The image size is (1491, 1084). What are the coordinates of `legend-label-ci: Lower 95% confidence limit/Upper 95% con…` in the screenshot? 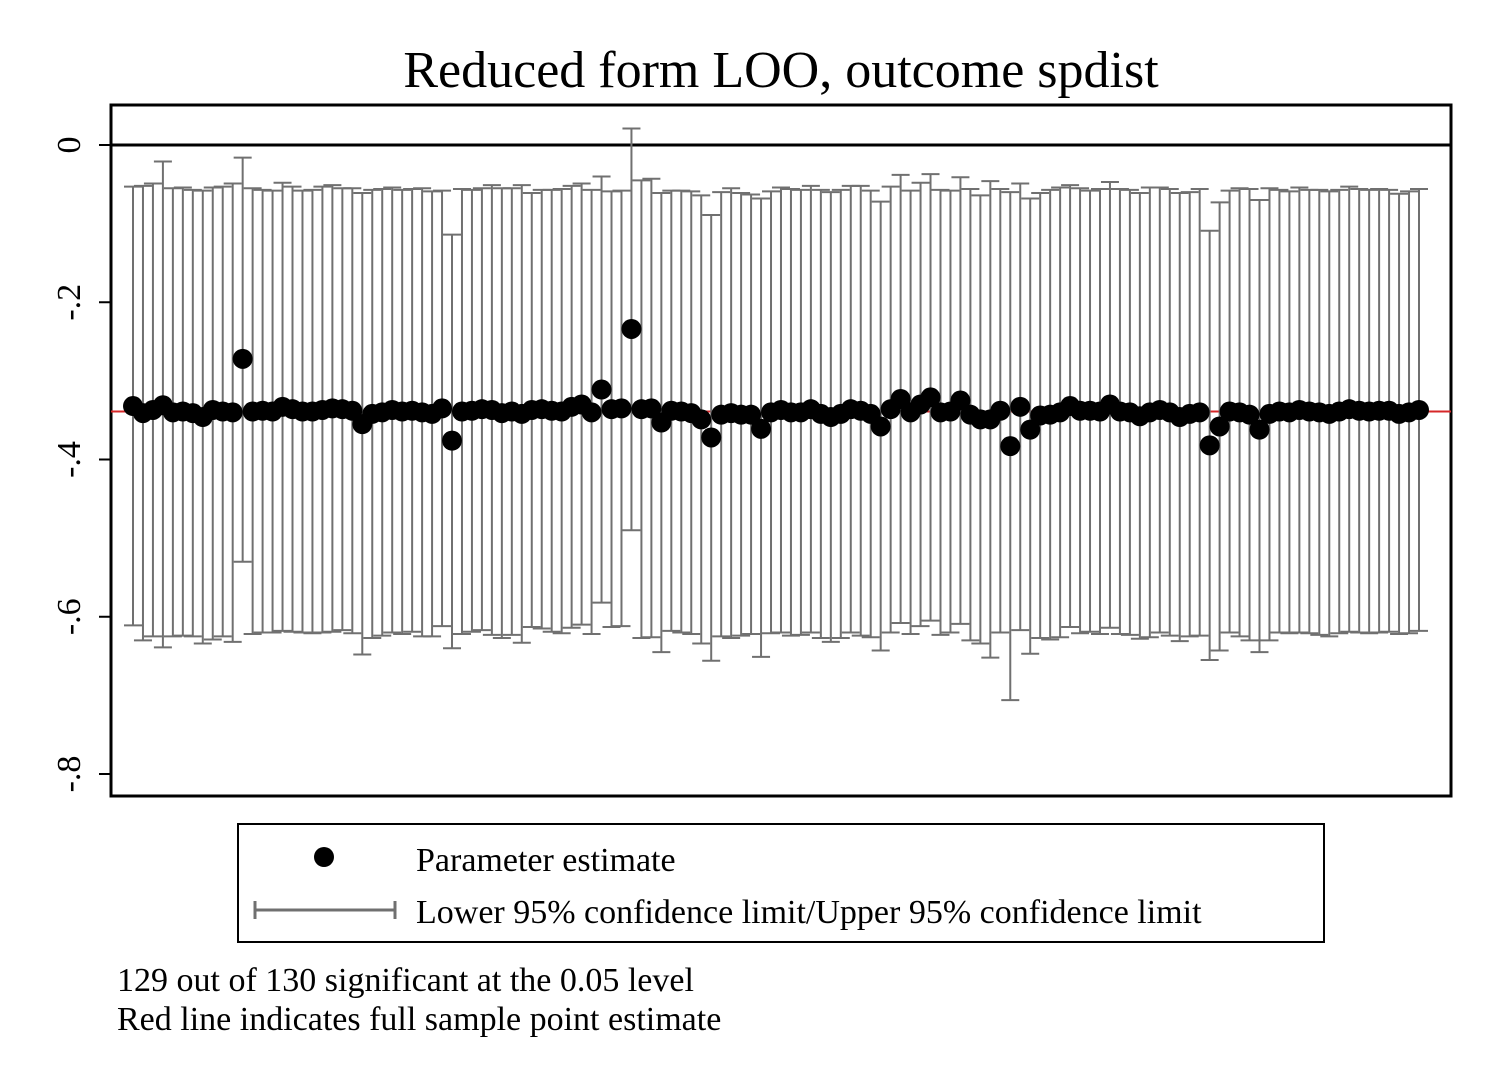 It's located at (809, 912).